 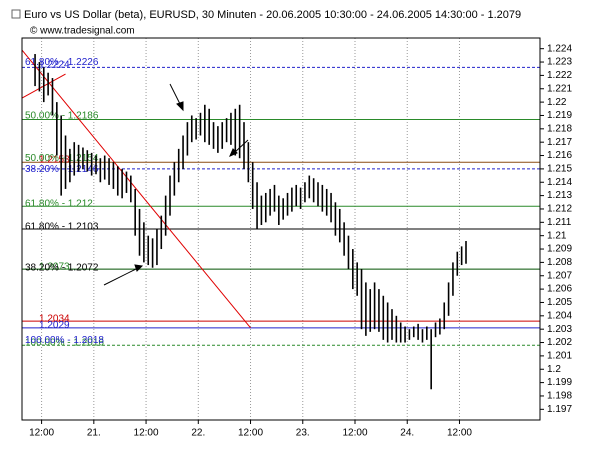 What do you see at coordinates (198, 433) in the screenshot?
I see `x-tick-label: 22.` at bounding box center [198, 433].